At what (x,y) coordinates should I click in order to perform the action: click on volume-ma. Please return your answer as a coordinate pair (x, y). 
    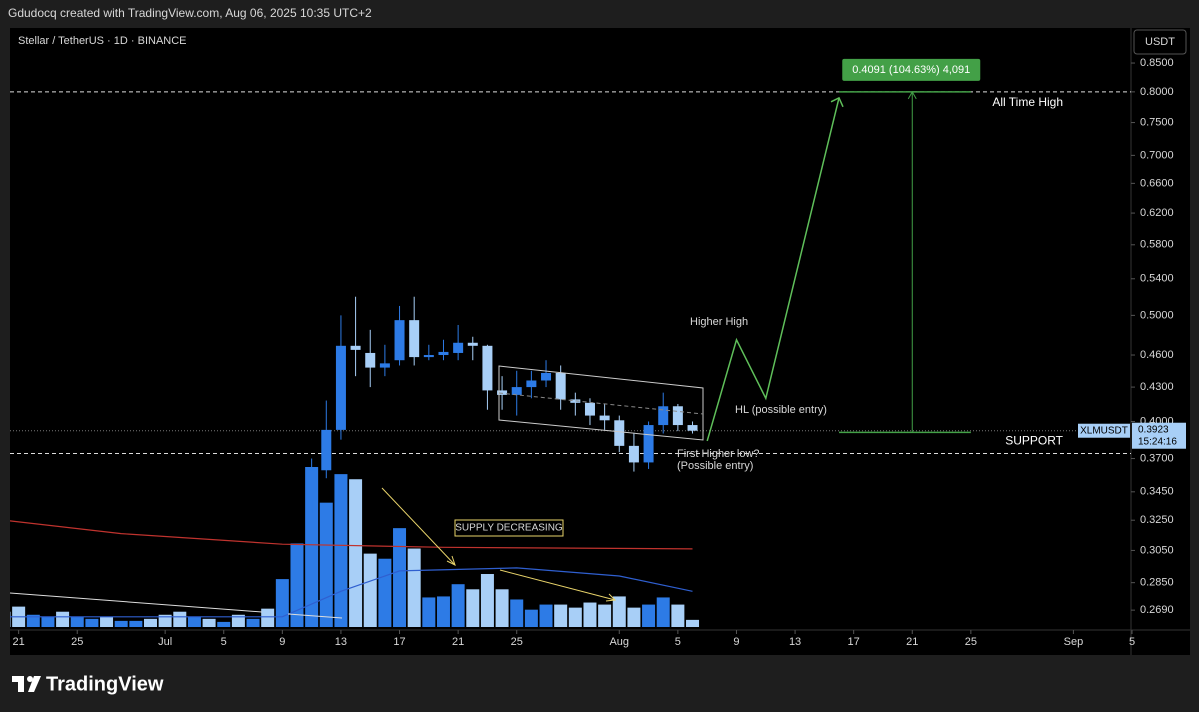
    Looking at the image, I should click on (351, 592).